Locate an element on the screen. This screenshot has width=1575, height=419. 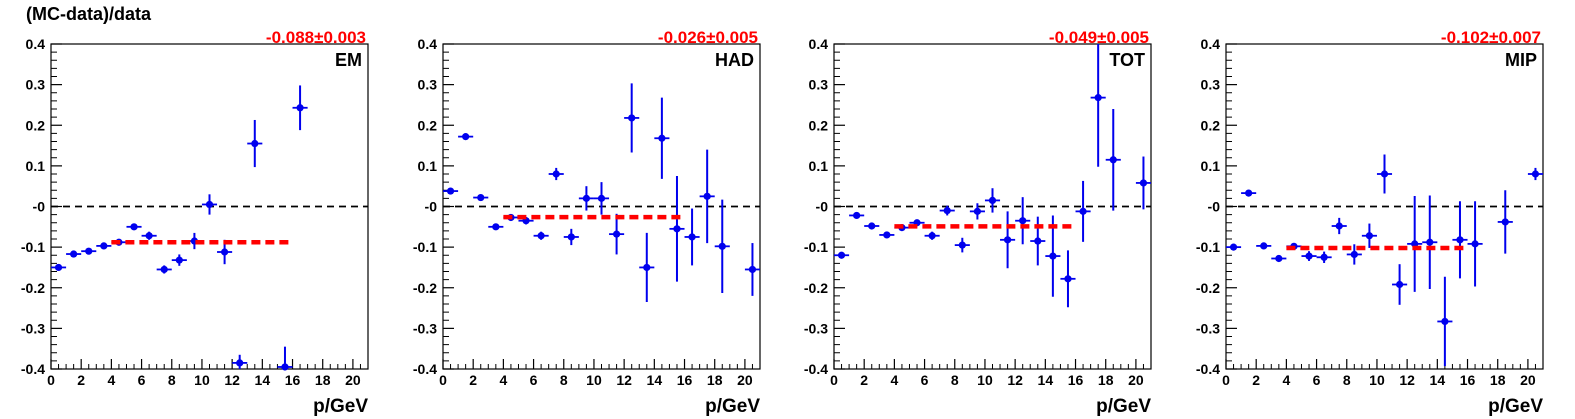
panel-label-tot: TOT is located at coordinates (1127, 60).